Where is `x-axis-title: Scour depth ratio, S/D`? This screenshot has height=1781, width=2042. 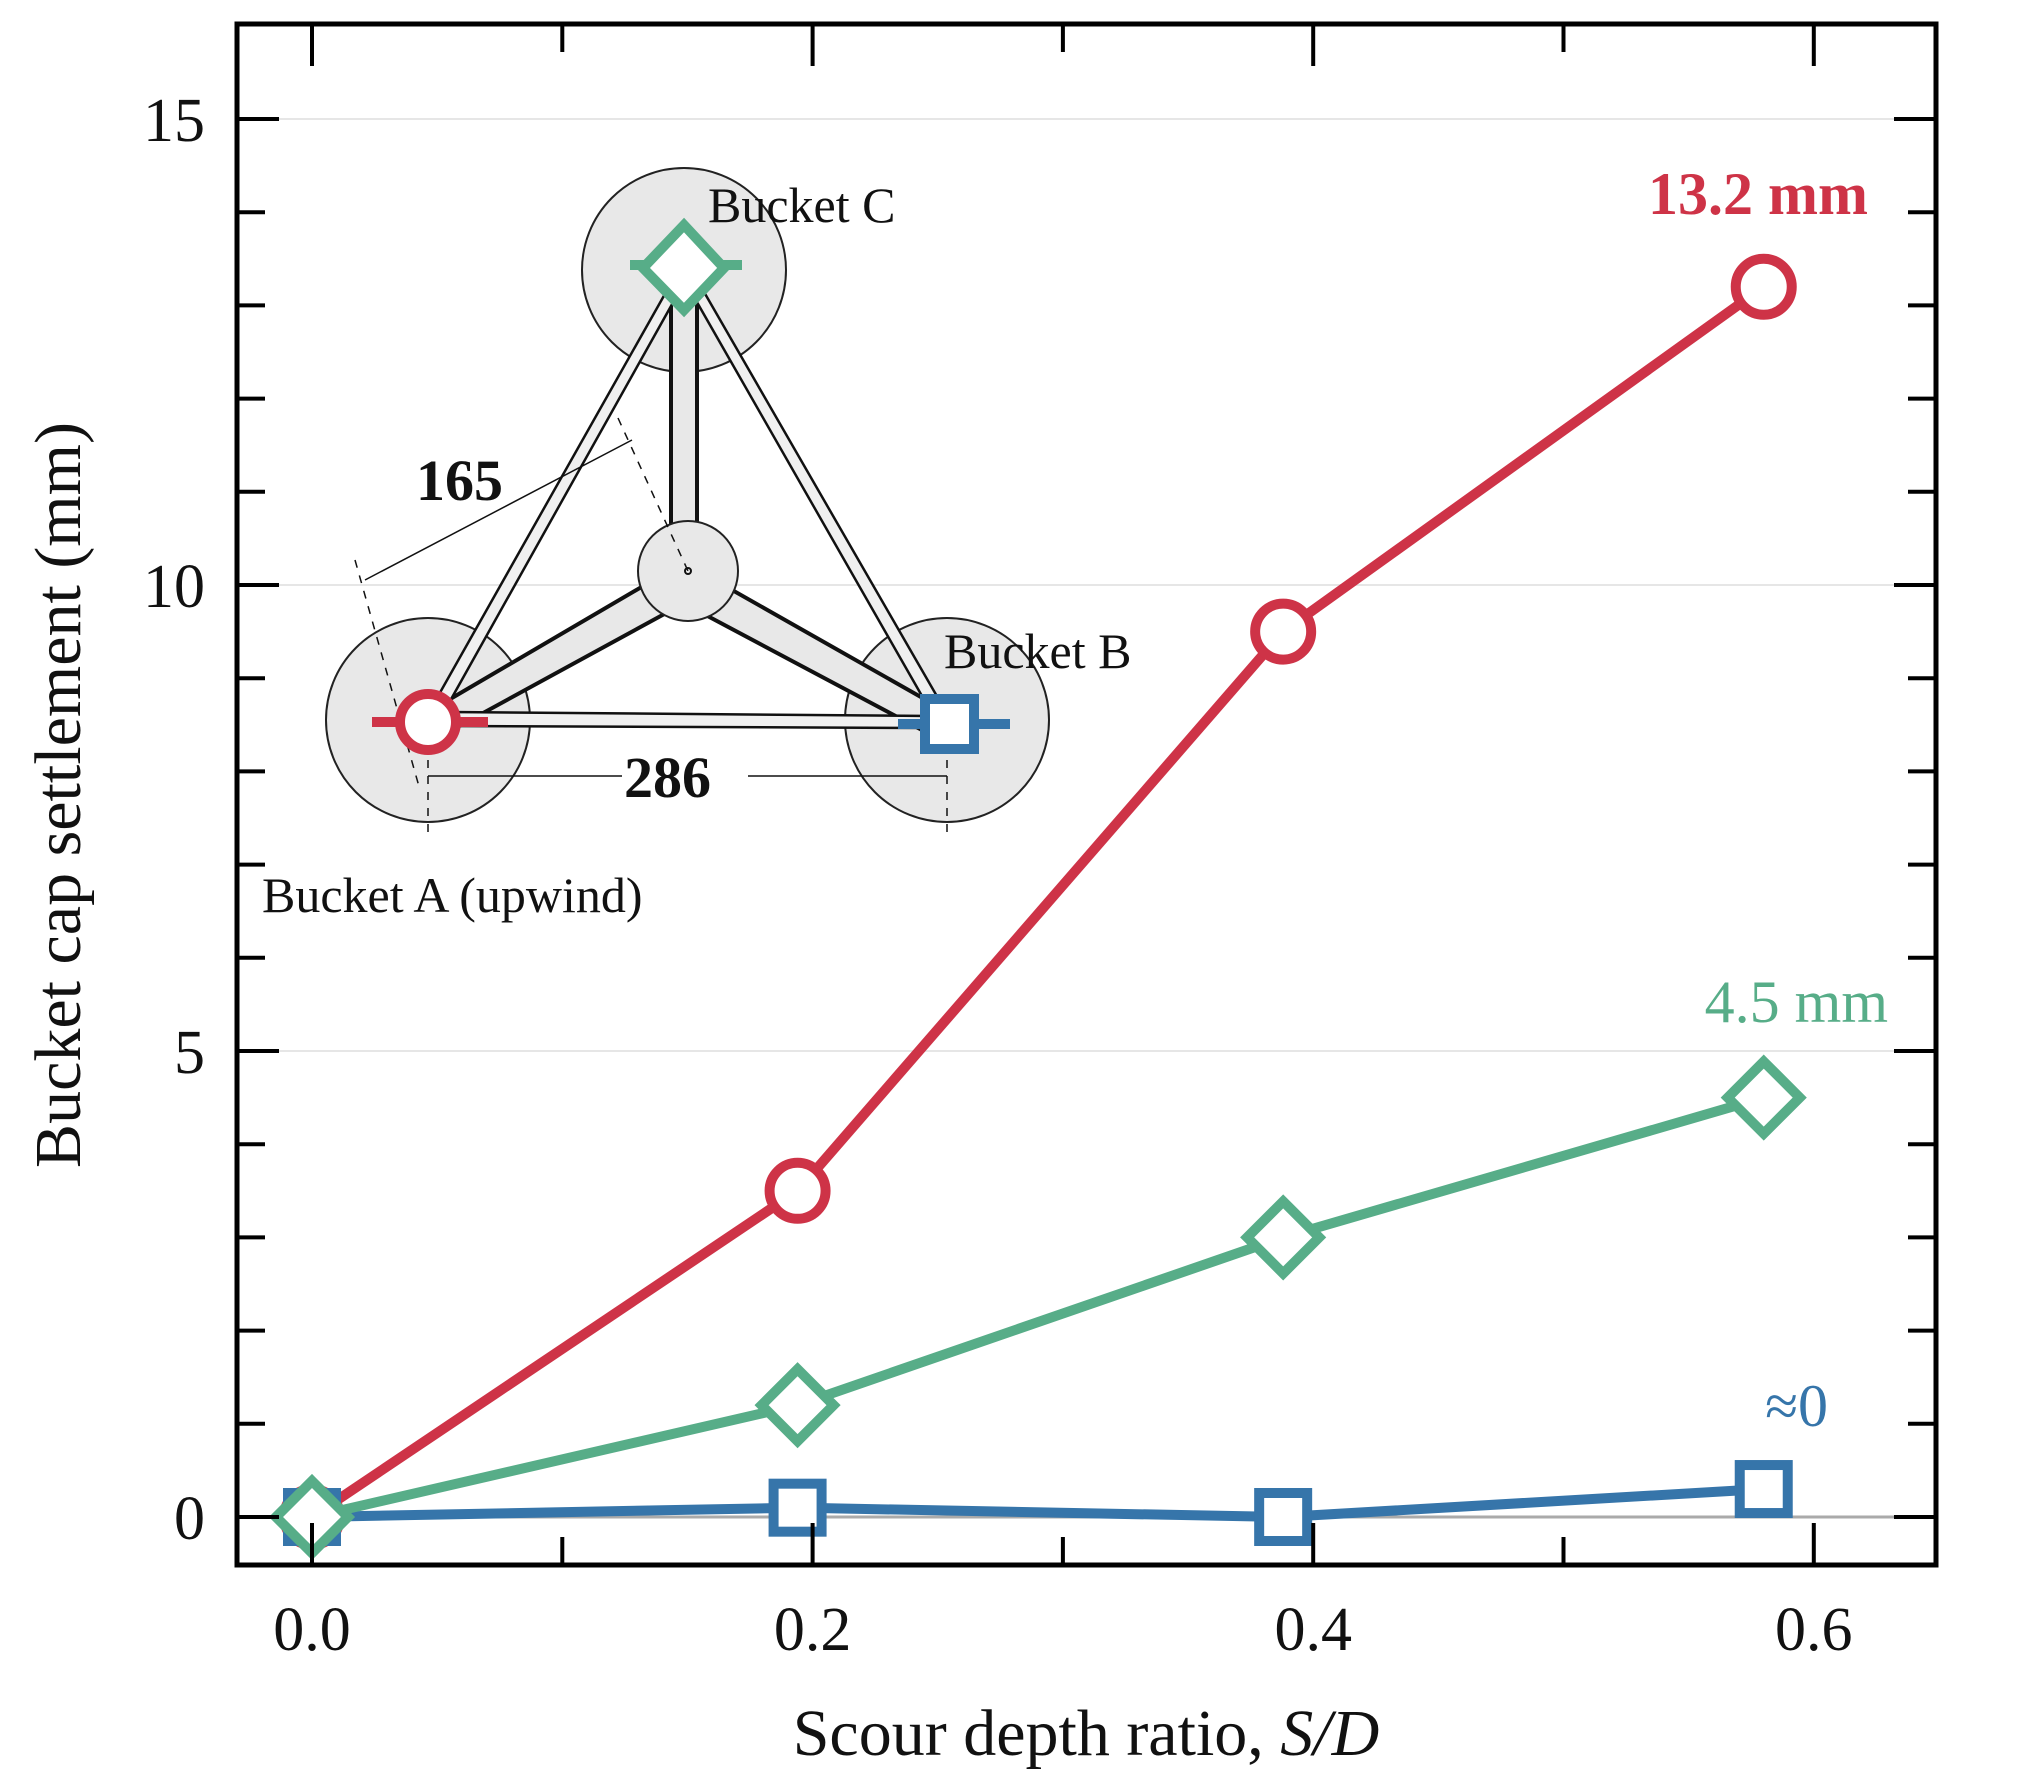 x-axis-title: Scour depth ratio, S/D is located at coordinates (1086, 1733).